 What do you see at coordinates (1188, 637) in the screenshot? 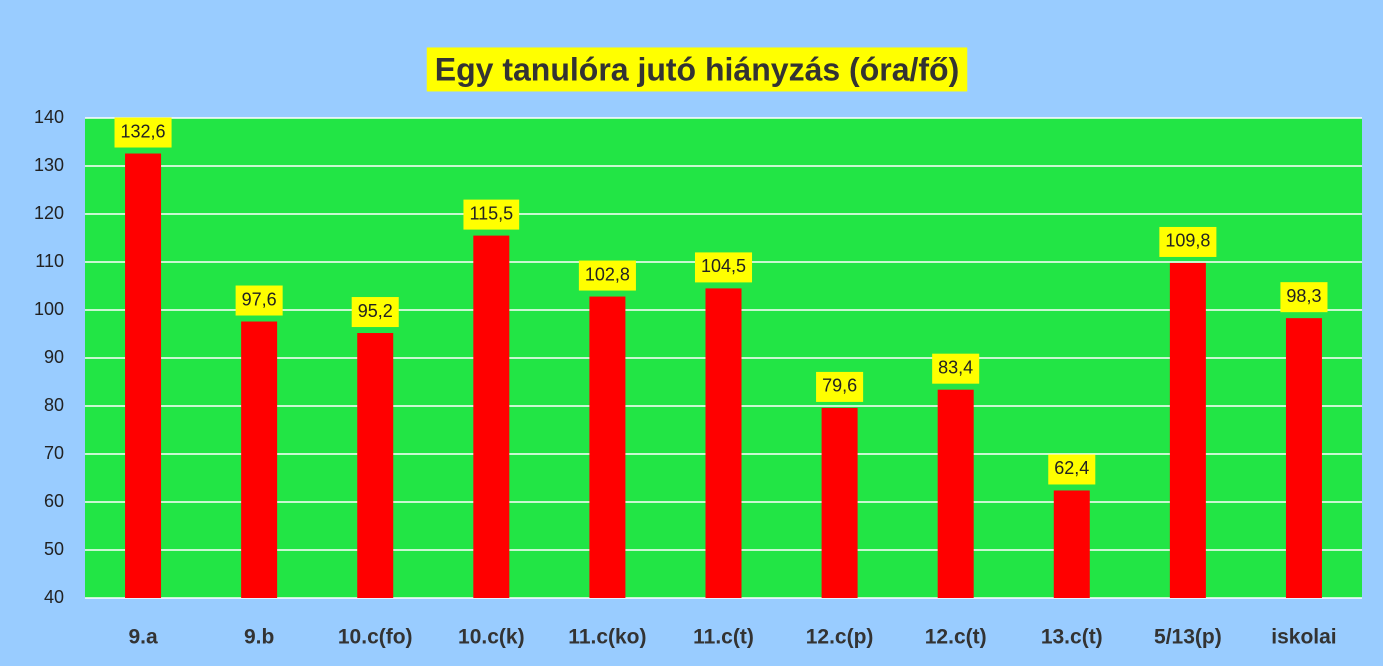
I see `x-tick-label: 5/13(p)` at bounding box center [1188, 637].